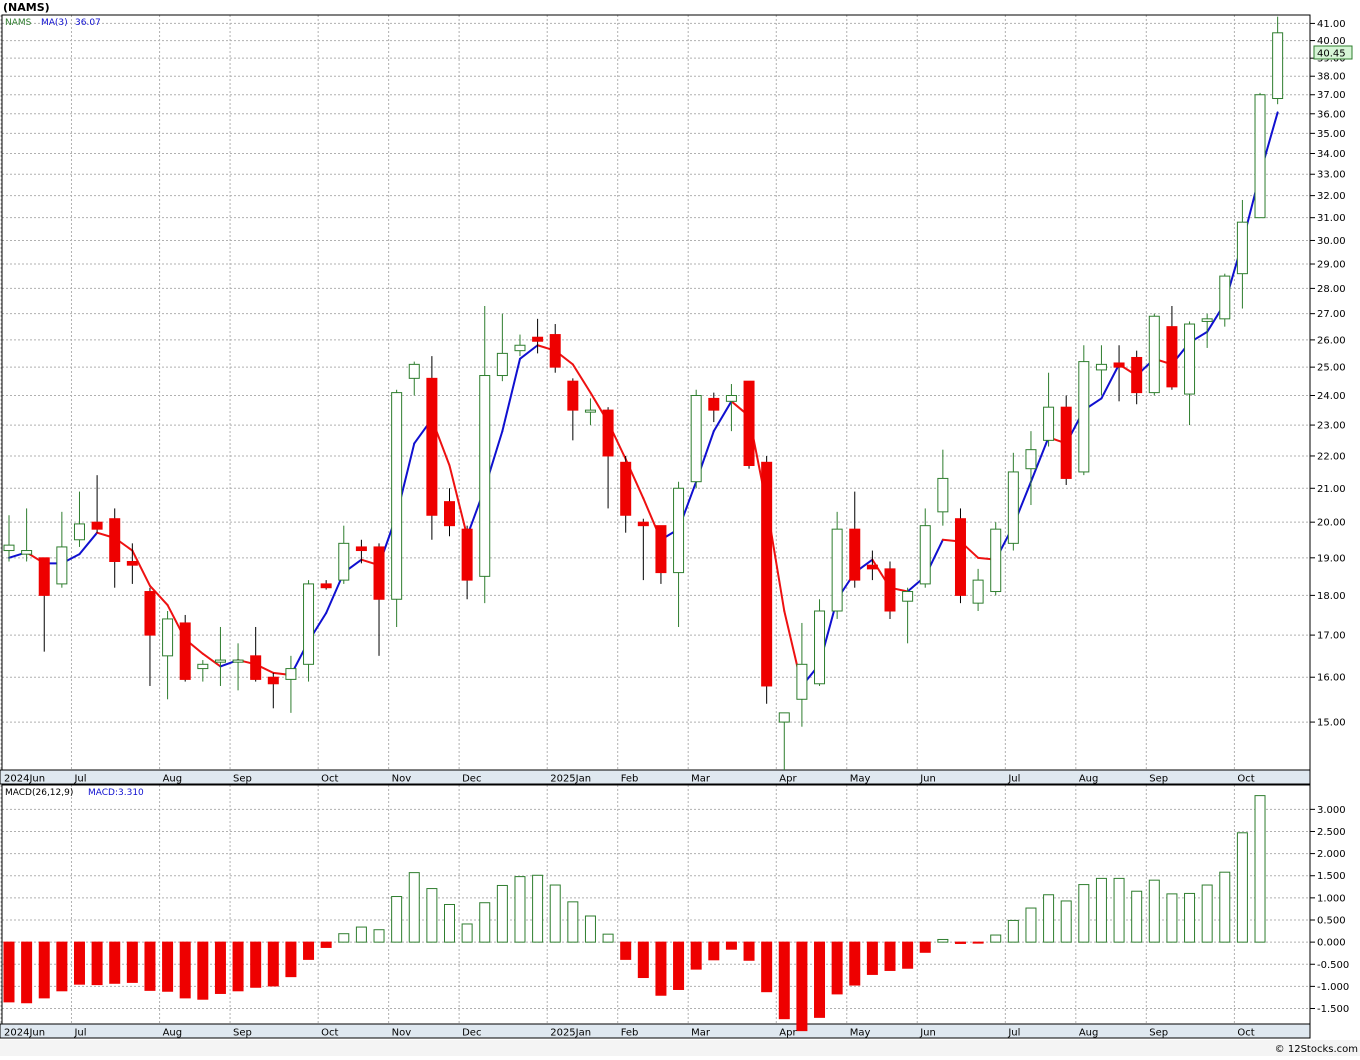  Describe the element at coordinates (680, 1048) in the screenshot. I see `footer-band` at that location.